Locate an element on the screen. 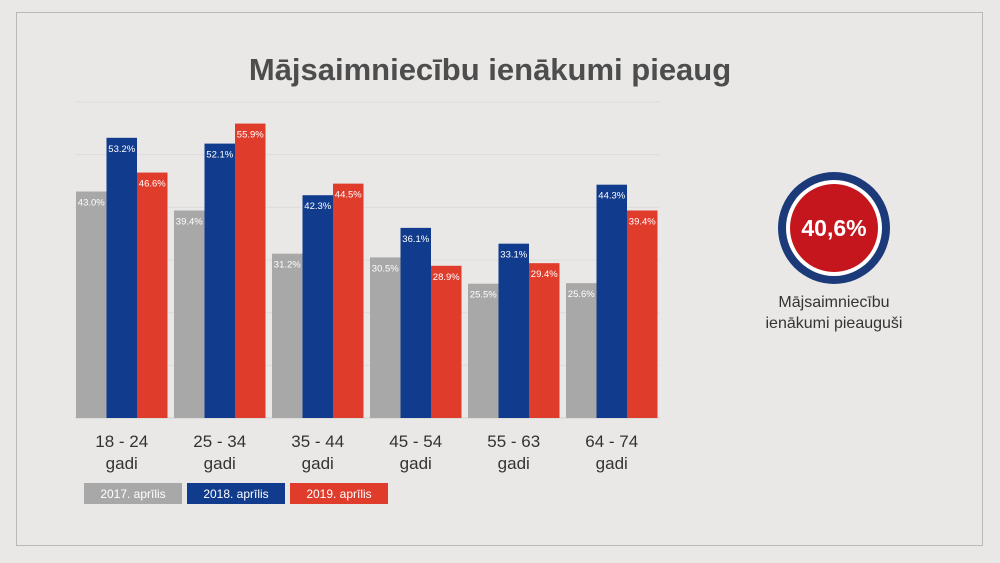  bar-value-label: 30.5% is located at coordinates (385, 268).